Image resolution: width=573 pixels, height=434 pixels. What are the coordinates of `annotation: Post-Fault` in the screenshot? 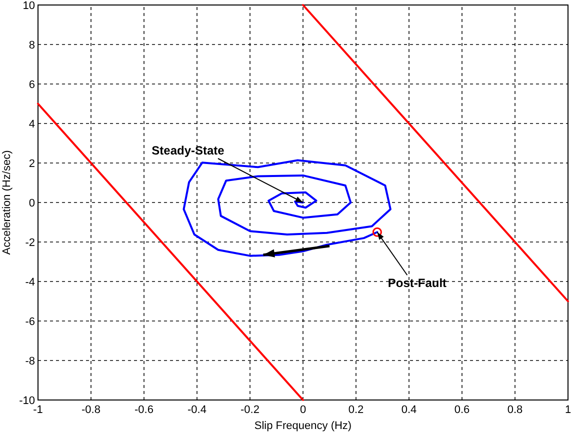 It's located at (417, 283).